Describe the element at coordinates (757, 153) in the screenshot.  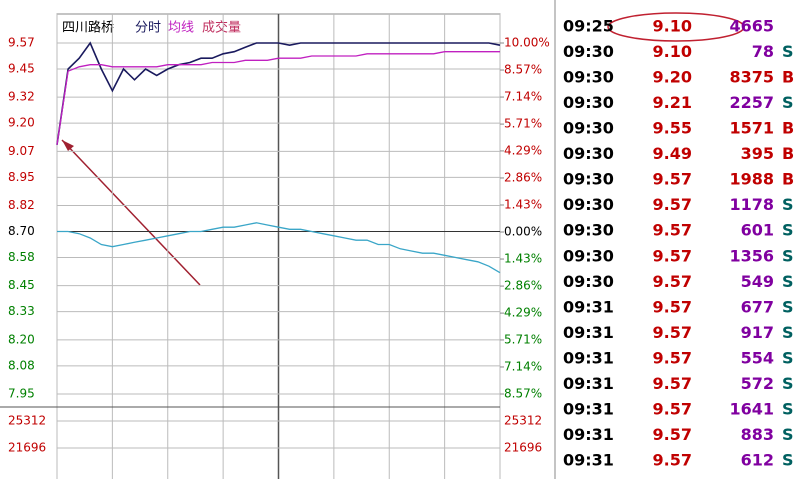
I see `trade-volume: 395` at that location.